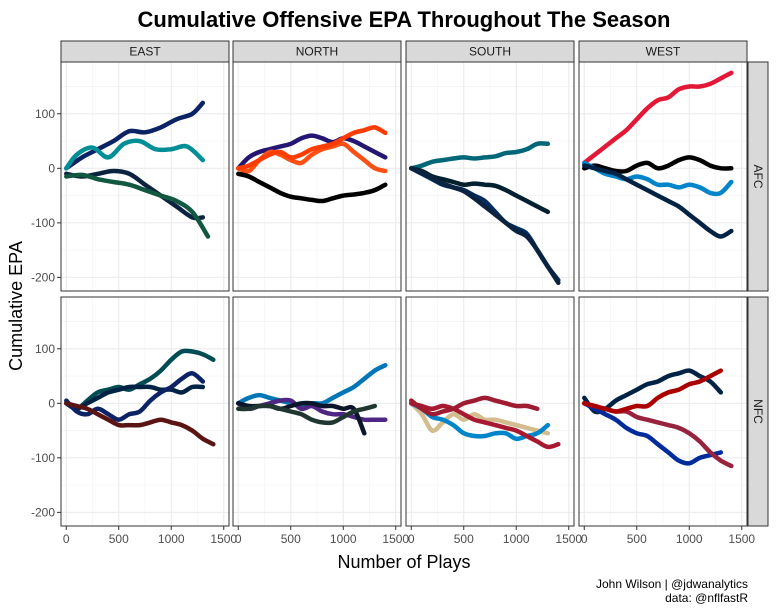 The height and width of the screenshot is (611, 780). I want to click on strip-label-afc: AFC, so click(758, 177).